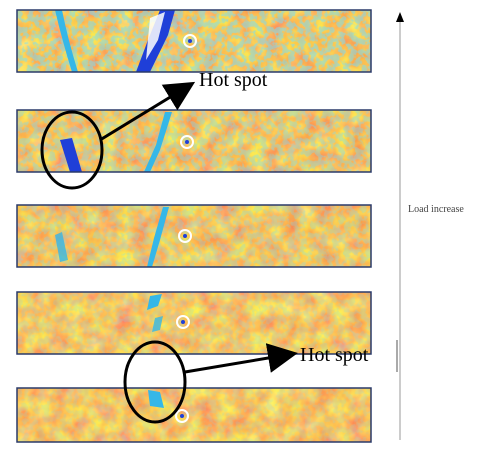 The image size is (499, 452). Describe the element at coordinates (72, 150) in the screenshot. I see `hot-spot-circle-top` at that location.